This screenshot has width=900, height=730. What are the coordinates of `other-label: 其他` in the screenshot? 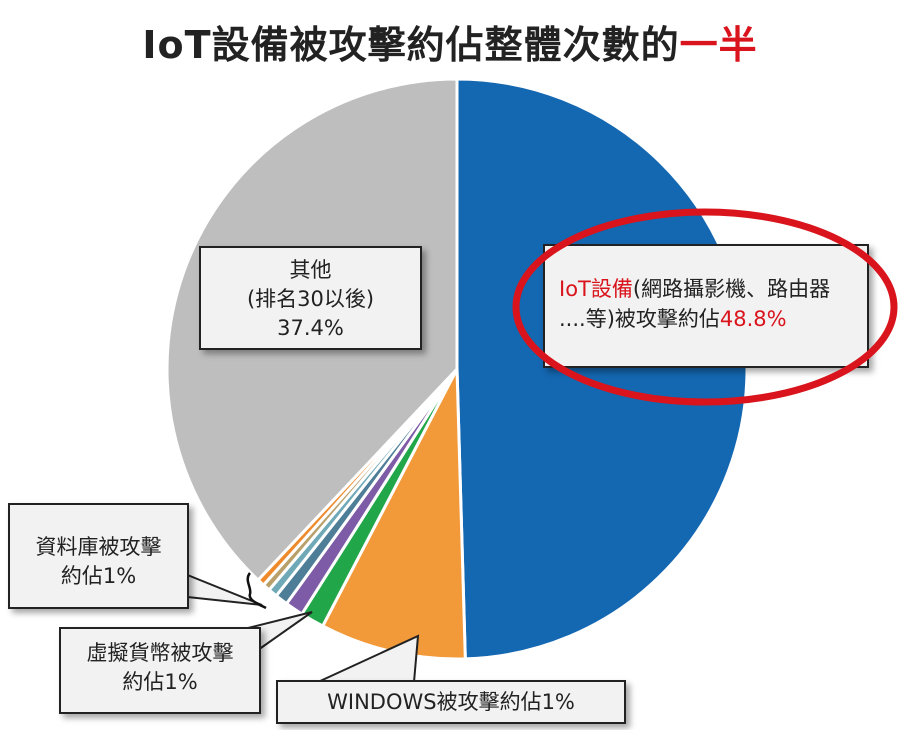 It's located at (310, 270).